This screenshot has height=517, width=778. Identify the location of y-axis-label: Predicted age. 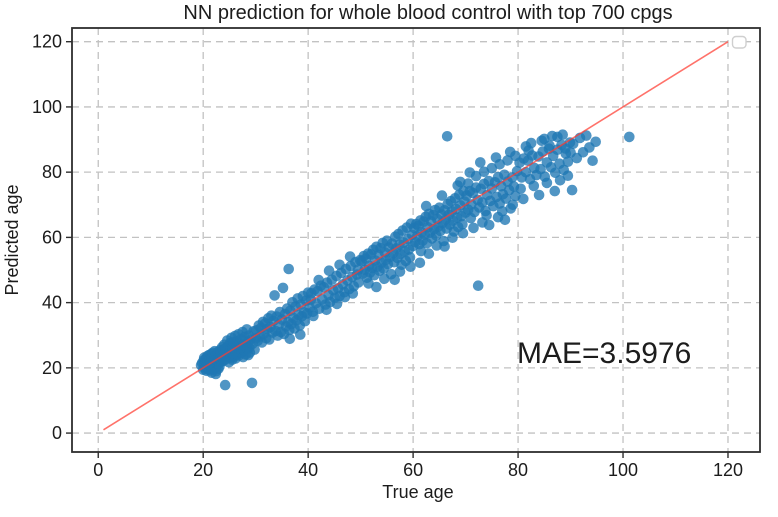
(12, 239).